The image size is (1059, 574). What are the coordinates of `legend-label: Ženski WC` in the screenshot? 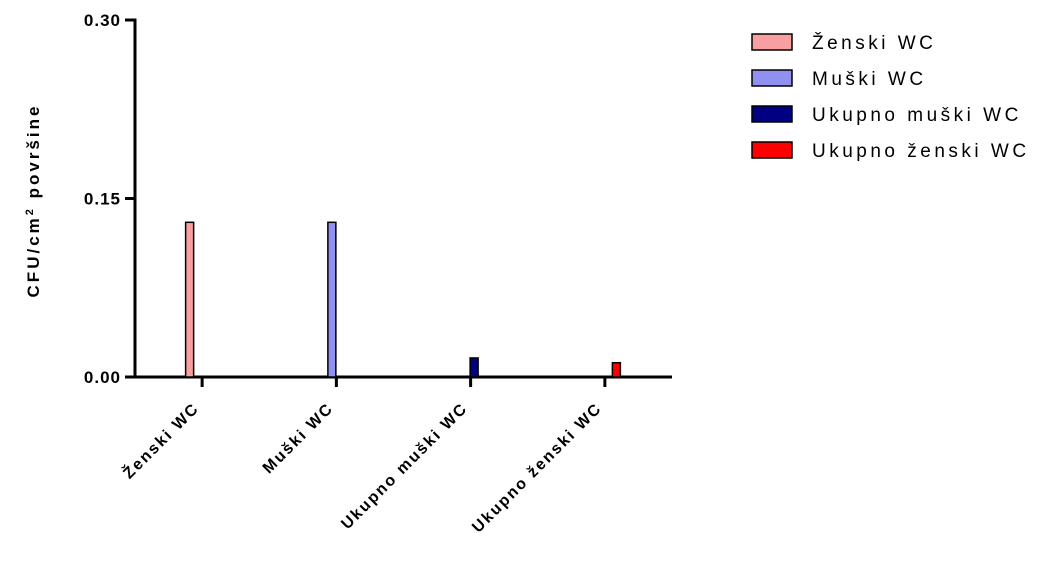 It's located at (874, 43).